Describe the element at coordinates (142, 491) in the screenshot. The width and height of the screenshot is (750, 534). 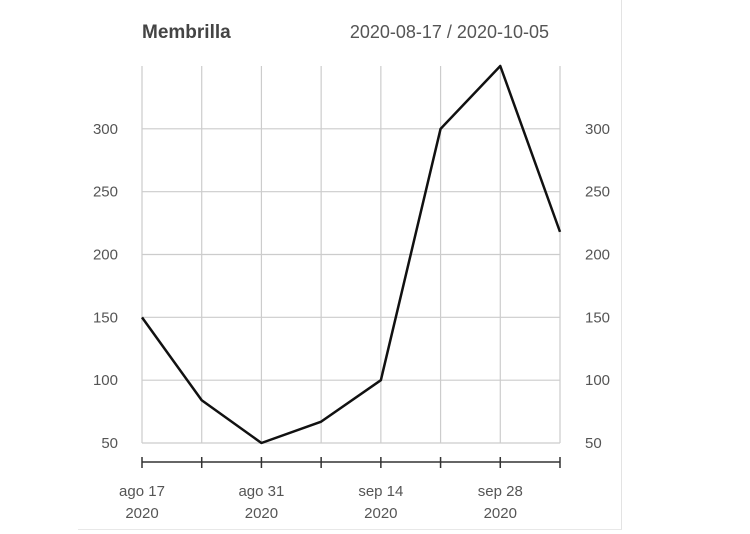
I see `x-tick-label: ago 17` at that location.